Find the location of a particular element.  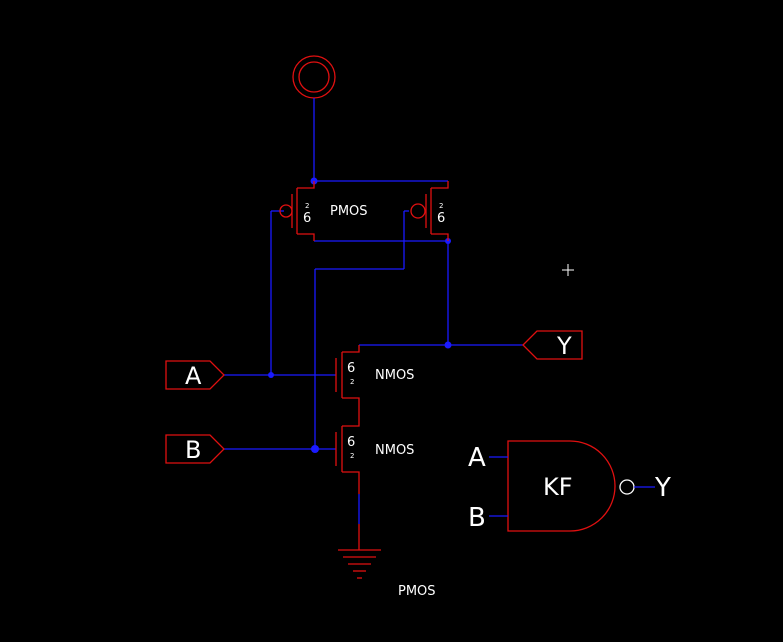

cursor-crosshair-icon is located at coordinates (568, 270).